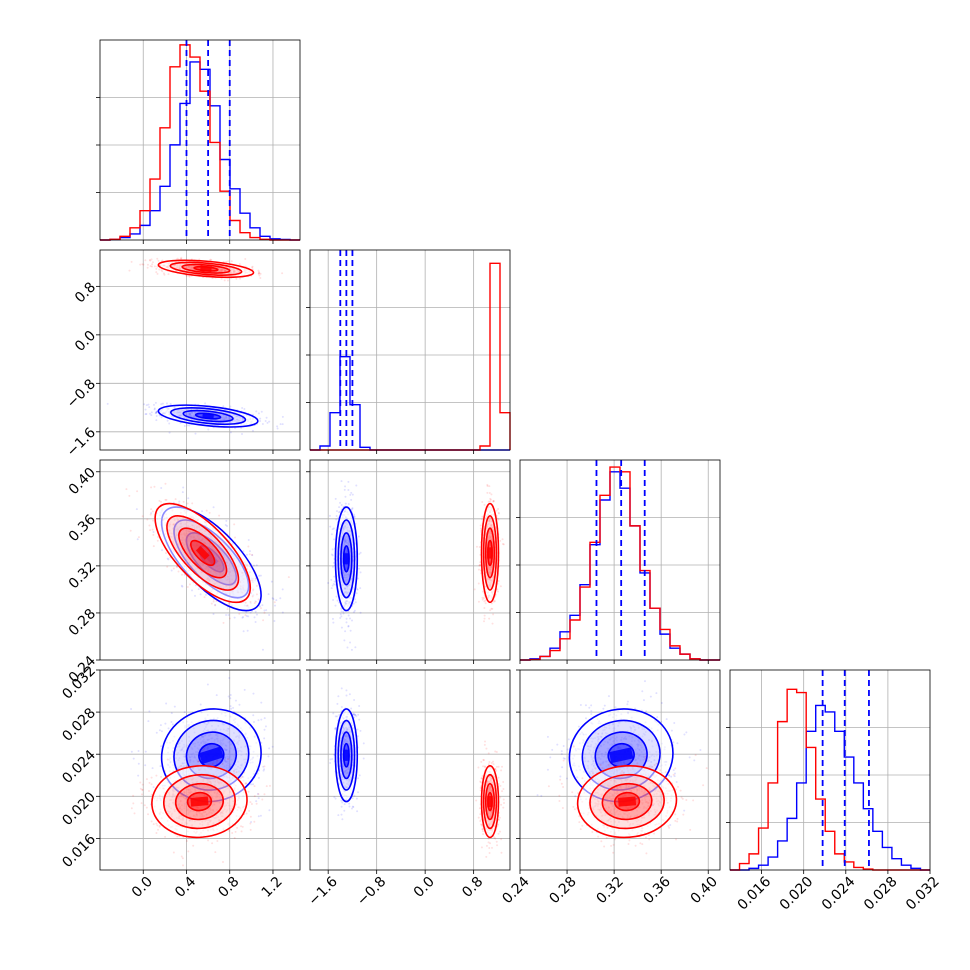  Describe the element at coordinates (200, 140) in the screenshot. I see `panel-frame` at that location.